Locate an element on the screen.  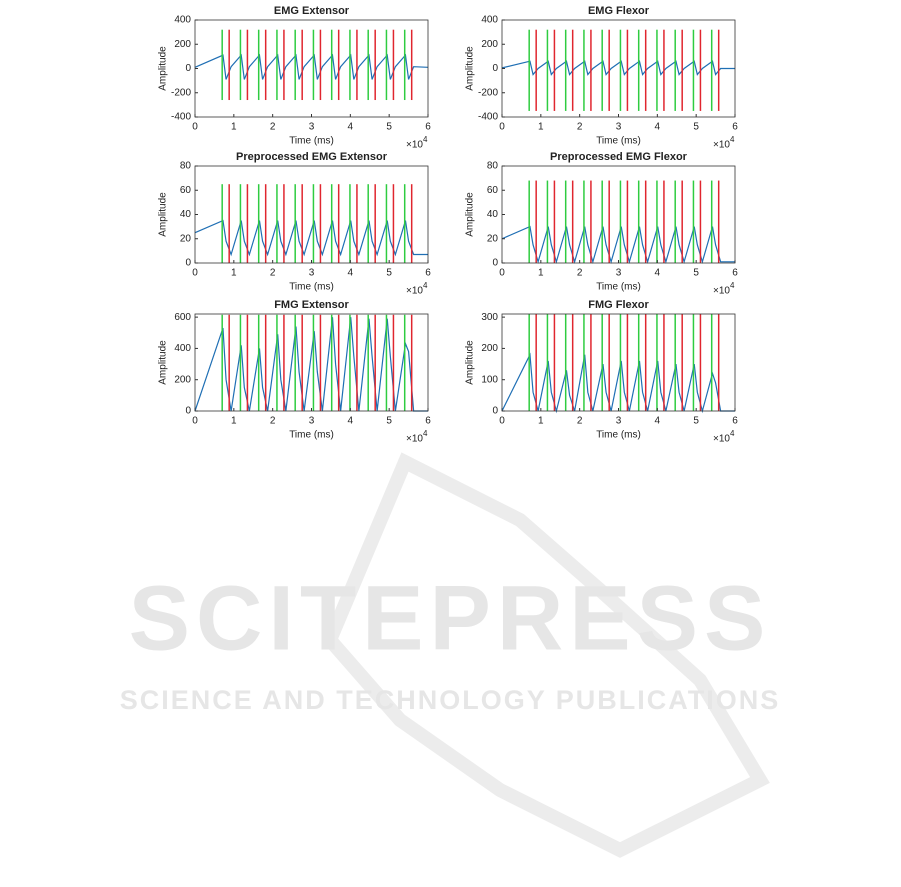
subplot-title: EMG Flexor is located at coordinates (619, 11).